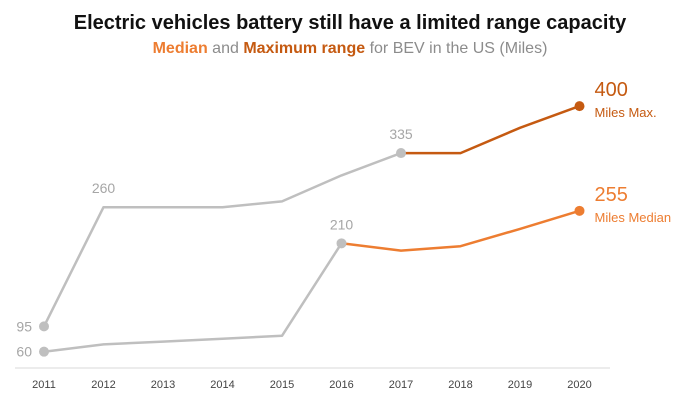 This screenshot has width=700, height=400. I want to click on series-max-point-2020, so click(579, 106).